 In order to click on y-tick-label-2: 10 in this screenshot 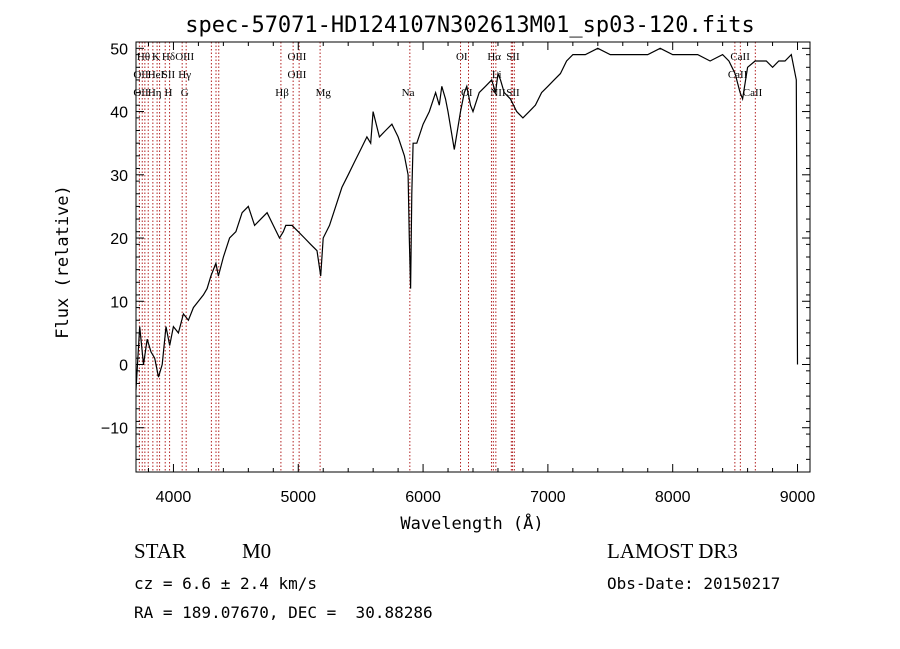, I will do `click(119, 302)`.